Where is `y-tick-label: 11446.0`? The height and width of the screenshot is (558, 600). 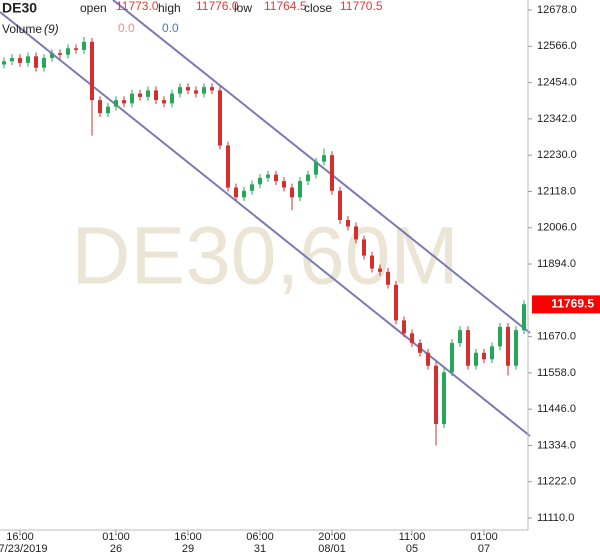
y-tick-label: 11446.0 is located at coordinates (556, 409).